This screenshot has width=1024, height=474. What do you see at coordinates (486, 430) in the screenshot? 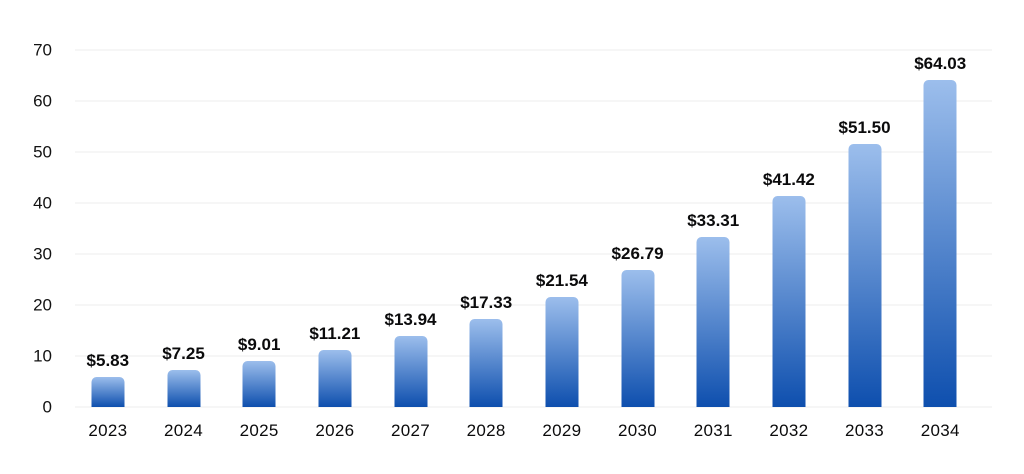
I see `x-tick-label: 2028` at bounding box center [486, 430].